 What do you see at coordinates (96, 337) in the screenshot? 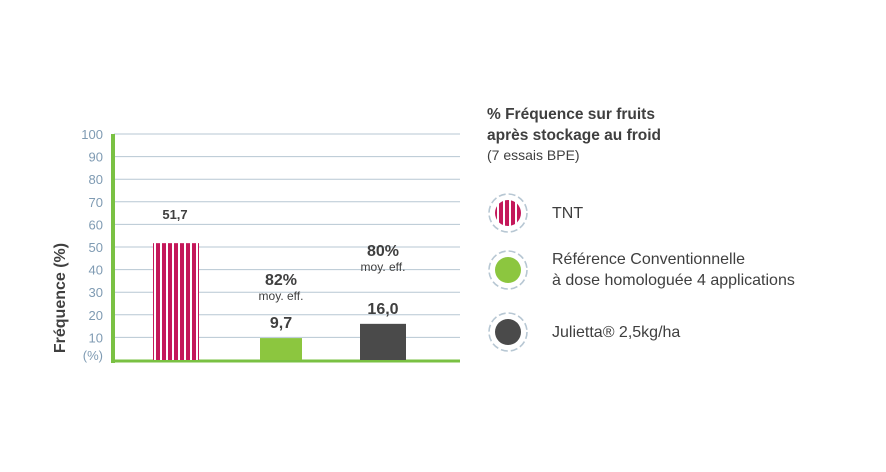
I see `y-tick-label: 10` at bounding box center [96, 337].